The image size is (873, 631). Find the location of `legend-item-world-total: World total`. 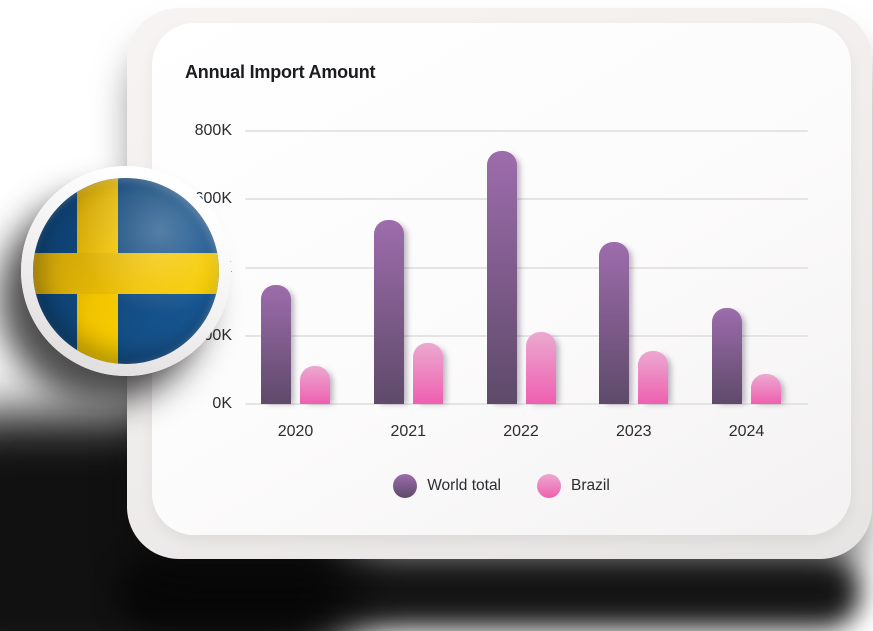

legend-item-world-total: World total is located at coordinates (447, 486).